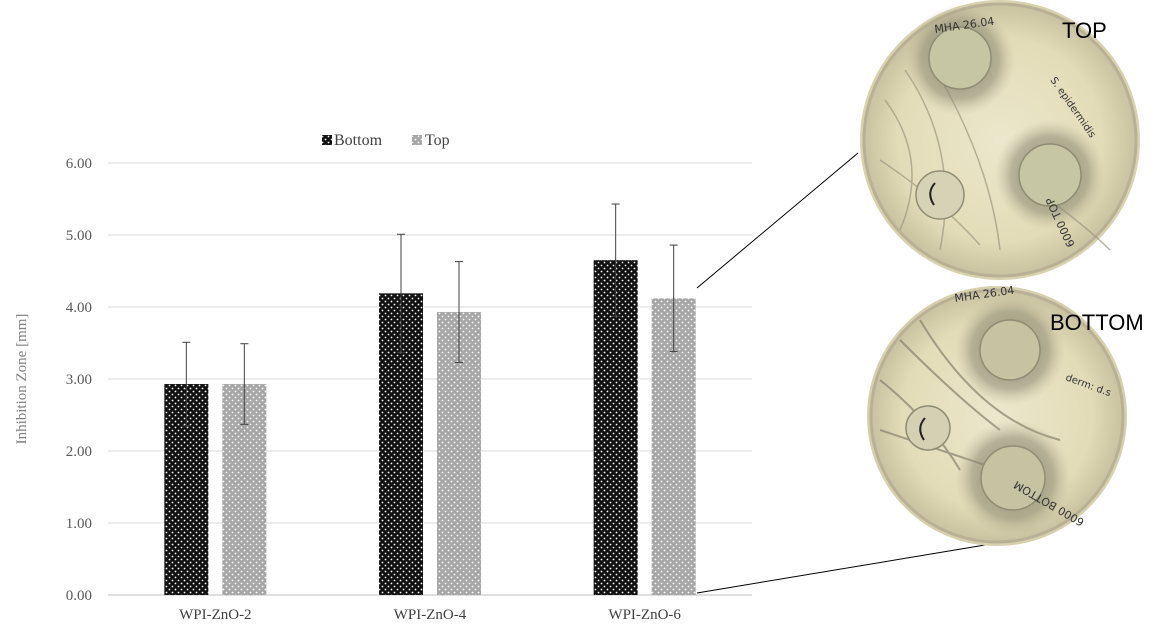 The width and height of the screenshot is (1167, 628). I want to click on y-tick-label: 5.00, so click(79, 236).